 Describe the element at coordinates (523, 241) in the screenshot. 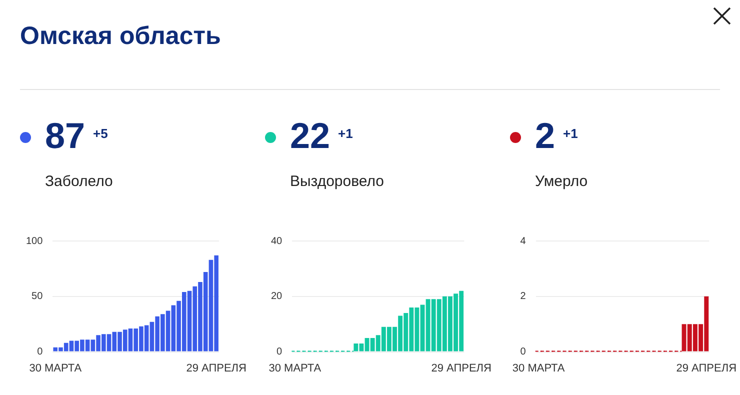

I see `y-tick-label: 4` at that location.